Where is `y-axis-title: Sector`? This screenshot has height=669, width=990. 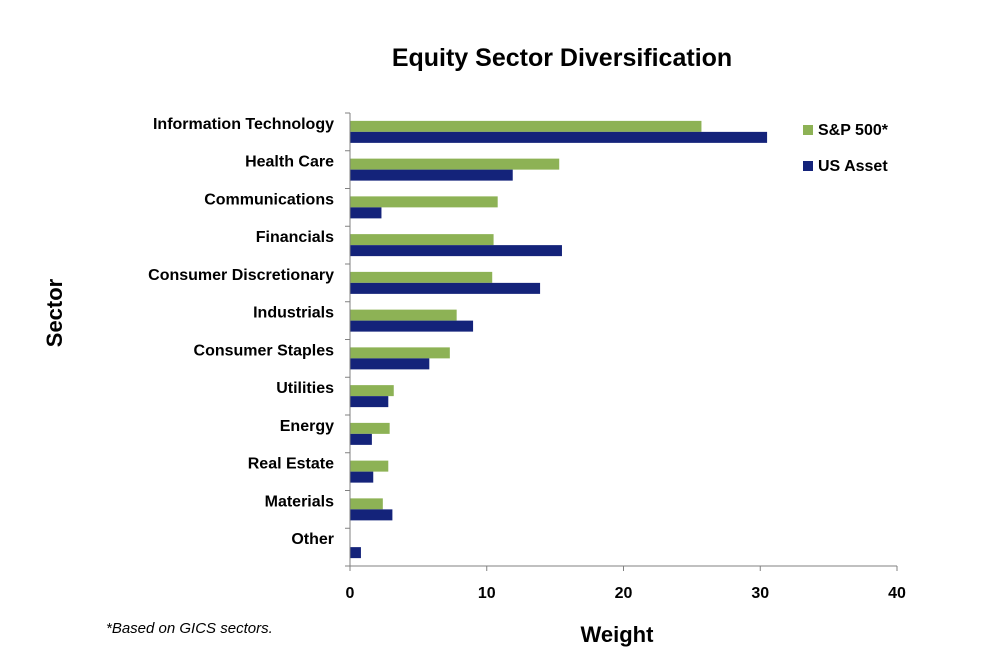
y-axis-title: Sector is located at coordinates (54, 312).